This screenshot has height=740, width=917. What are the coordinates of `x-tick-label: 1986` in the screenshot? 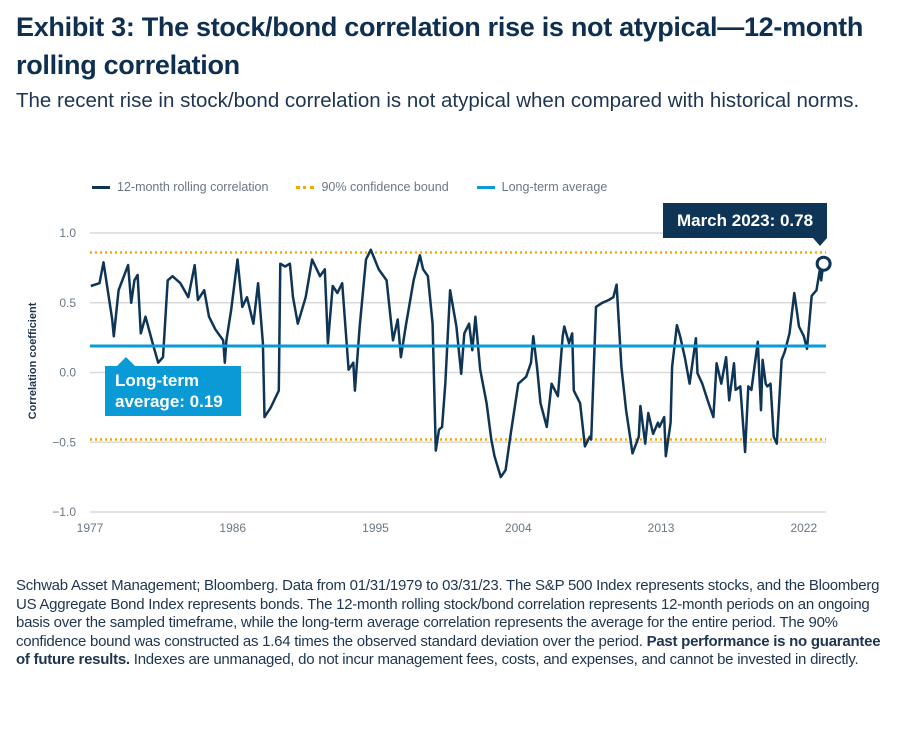 It's located at (232, 528).